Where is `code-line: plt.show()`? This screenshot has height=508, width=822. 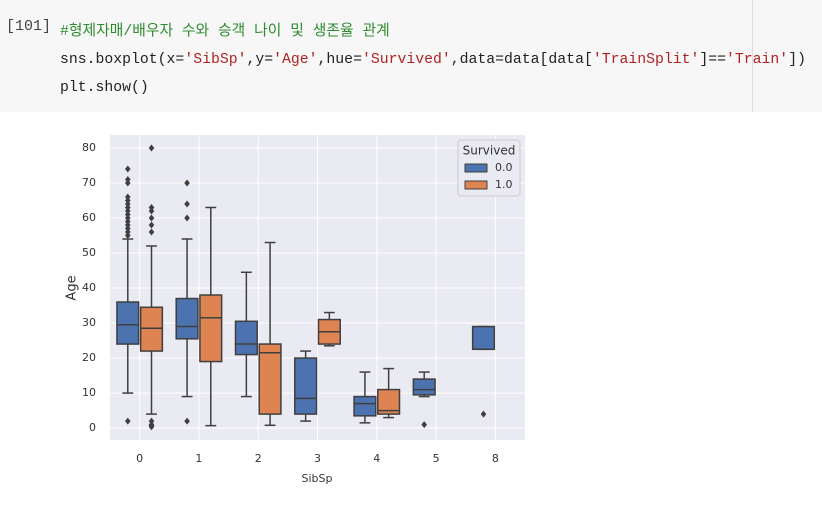
code-line: plt.show() is located at coordinates (433, 88).